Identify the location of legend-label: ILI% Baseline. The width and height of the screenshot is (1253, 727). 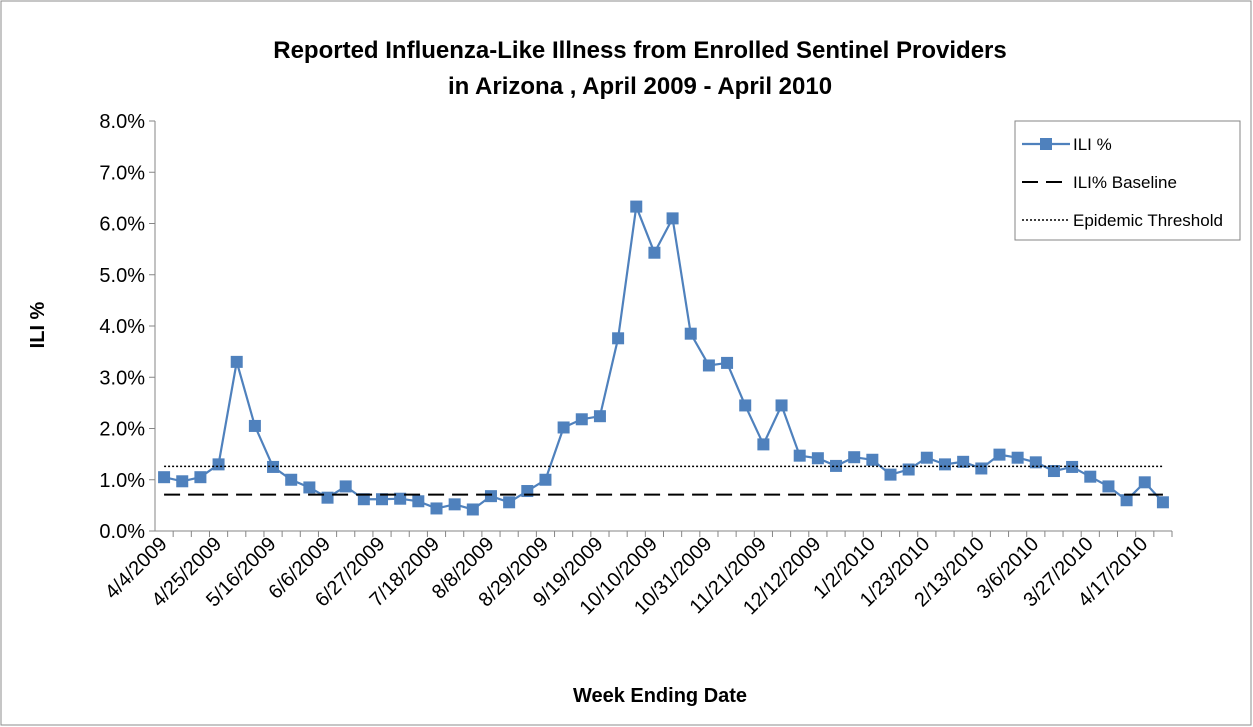
(1125, 182).